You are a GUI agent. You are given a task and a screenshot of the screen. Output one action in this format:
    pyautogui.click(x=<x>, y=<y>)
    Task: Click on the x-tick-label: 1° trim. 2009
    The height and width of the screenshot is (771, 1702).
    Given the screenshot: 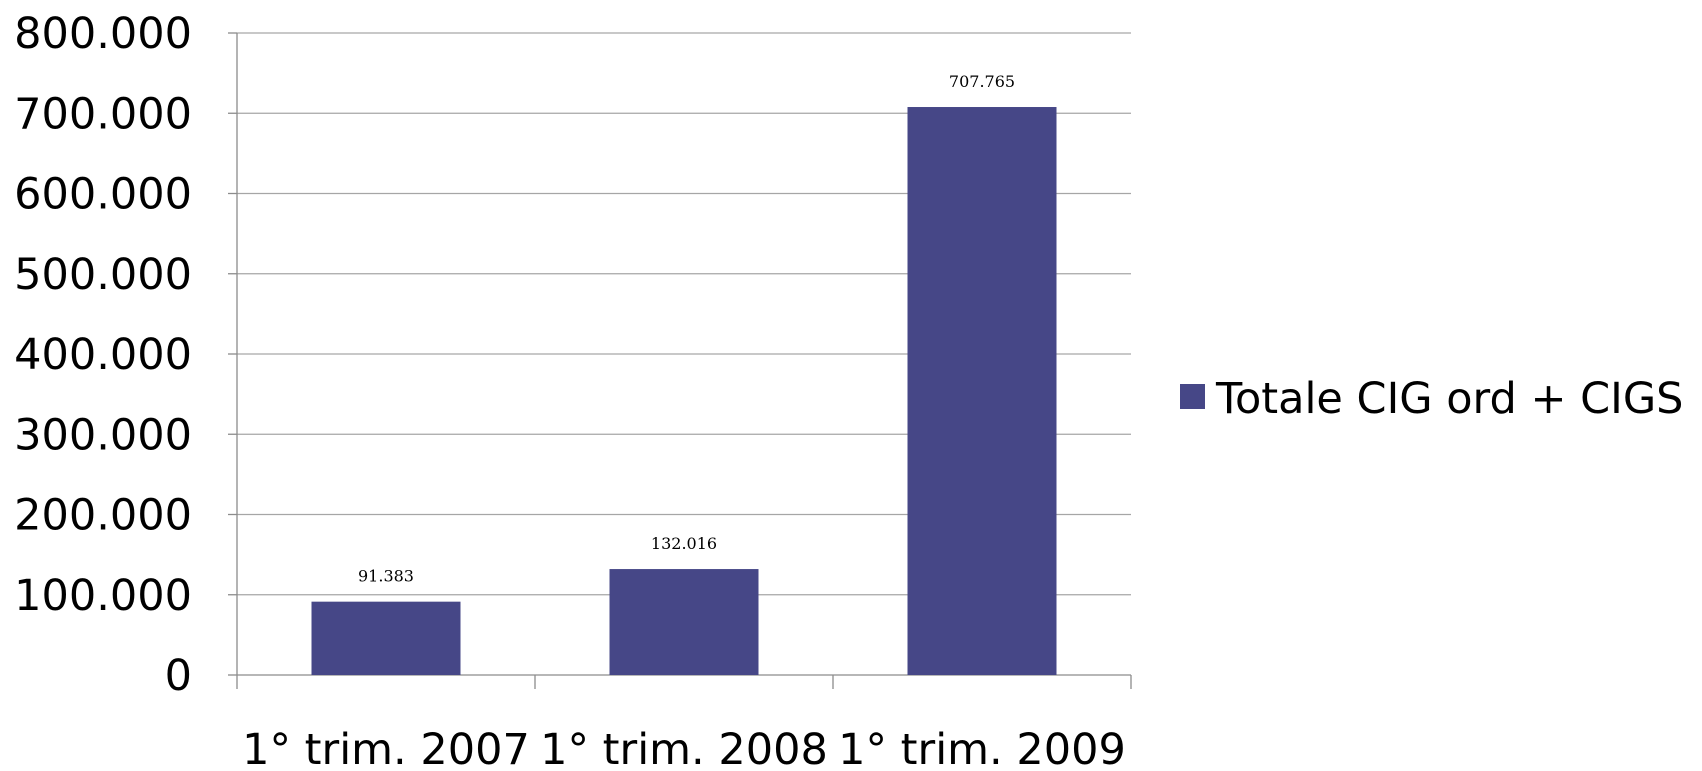 What is the action you would take?
    pyautogui.click(x=982, y=748)
    